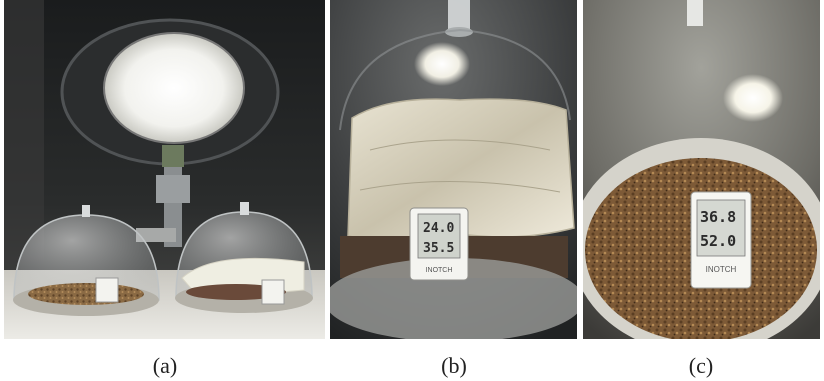  Describe the element at coordinates (721, 269) in the screenshot. I see `thermometer-brand: INOTCH` at that location.